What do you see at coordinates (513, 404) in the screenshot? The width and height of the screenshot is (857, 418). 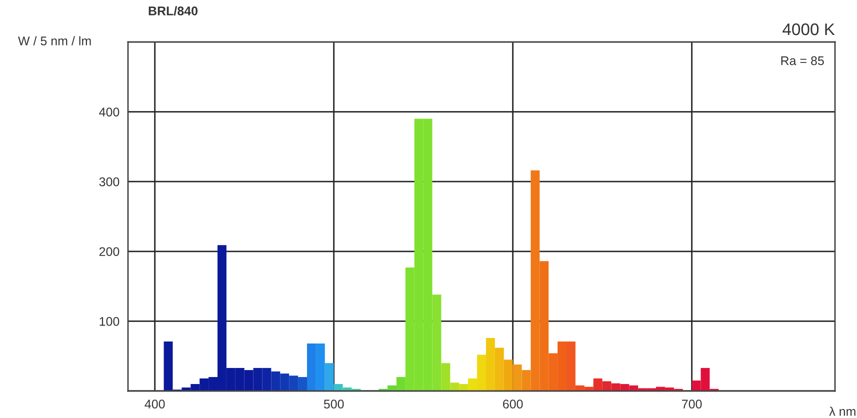 I see `x-tick-label: 600` at bounding box center [513, 404].